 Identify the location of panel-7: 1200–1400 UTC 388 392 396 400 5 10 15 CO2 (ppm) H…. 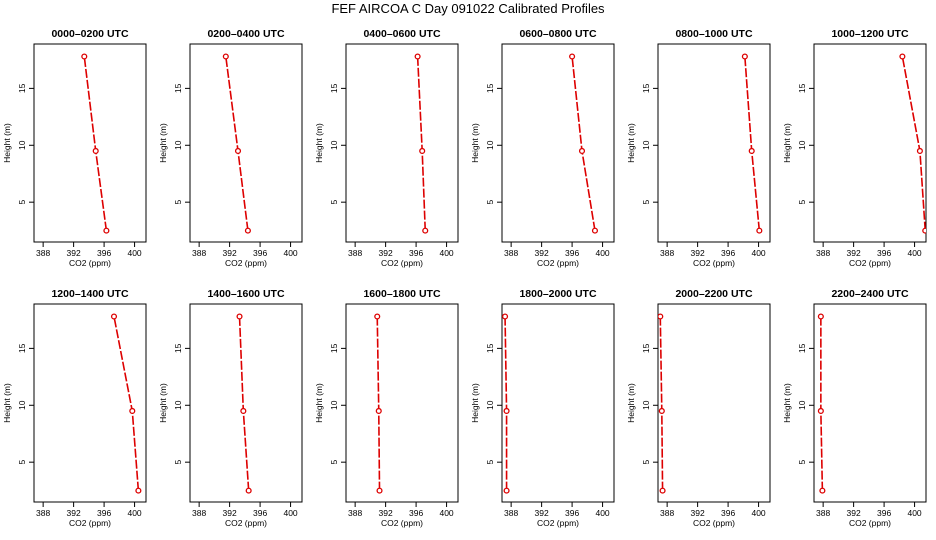
(74, 408).